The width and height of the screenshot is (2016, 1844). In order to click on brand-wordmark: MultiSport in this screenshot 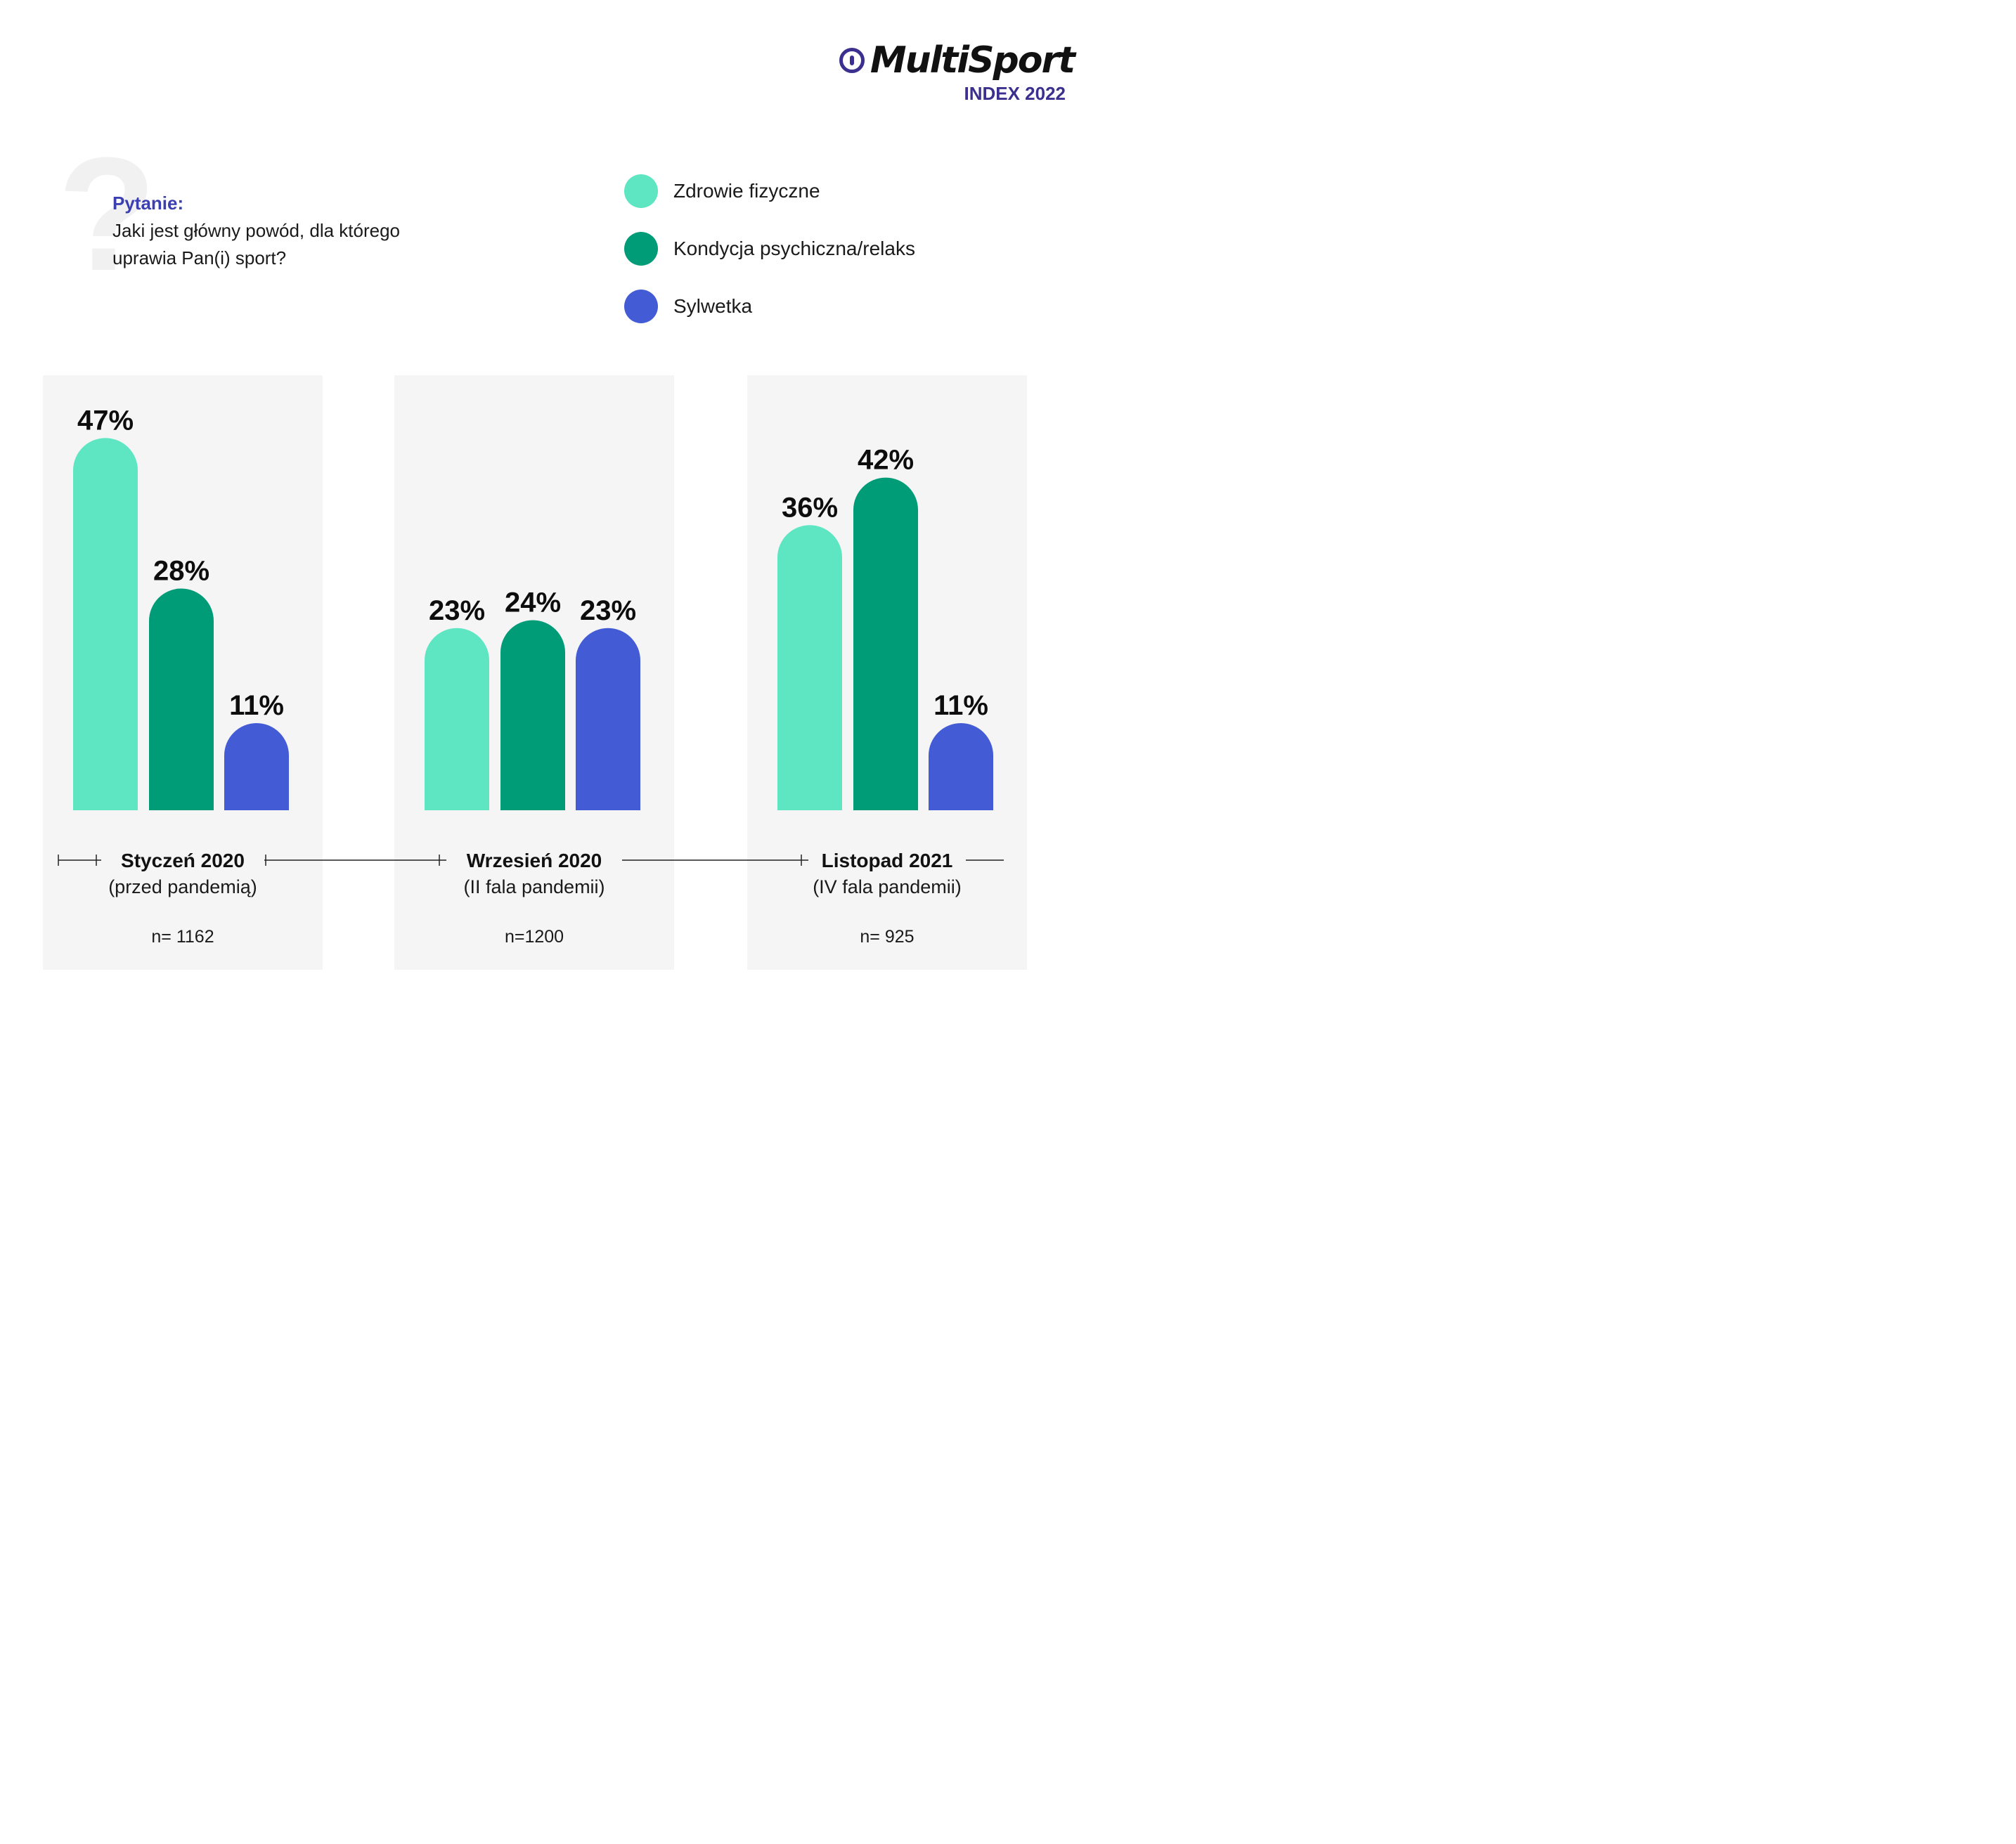, I will do `click(957, 61)`.